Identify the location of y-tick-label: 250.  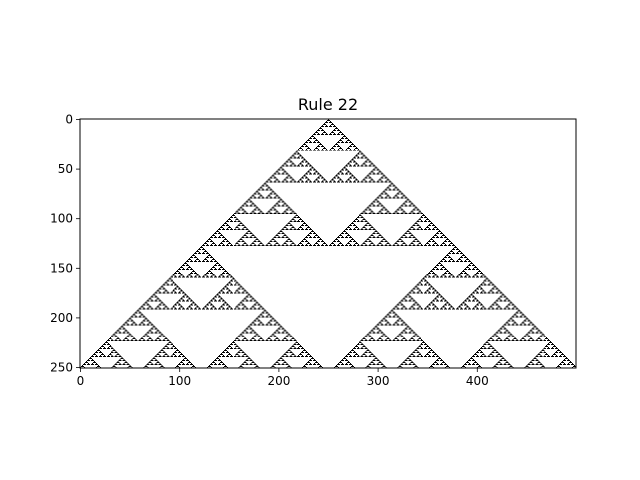
(61, 368).